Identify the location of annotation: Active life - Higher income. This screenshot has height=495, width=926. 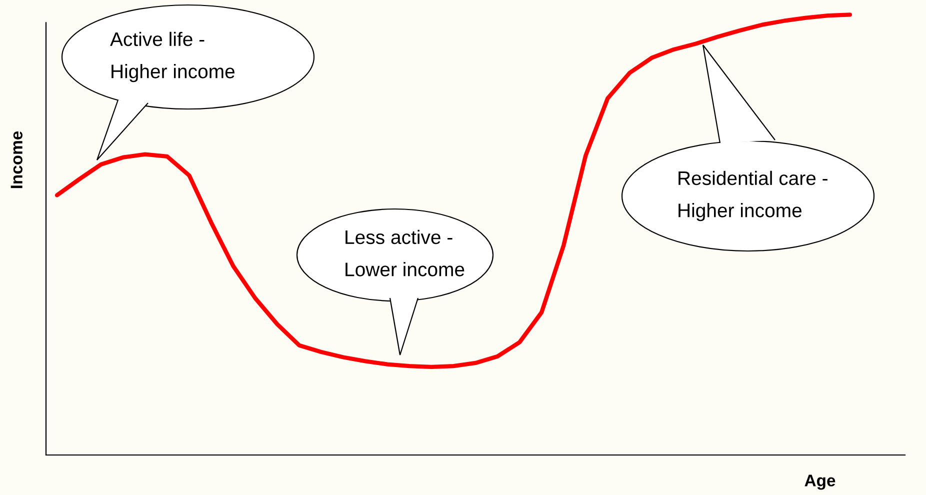
(172, 57).